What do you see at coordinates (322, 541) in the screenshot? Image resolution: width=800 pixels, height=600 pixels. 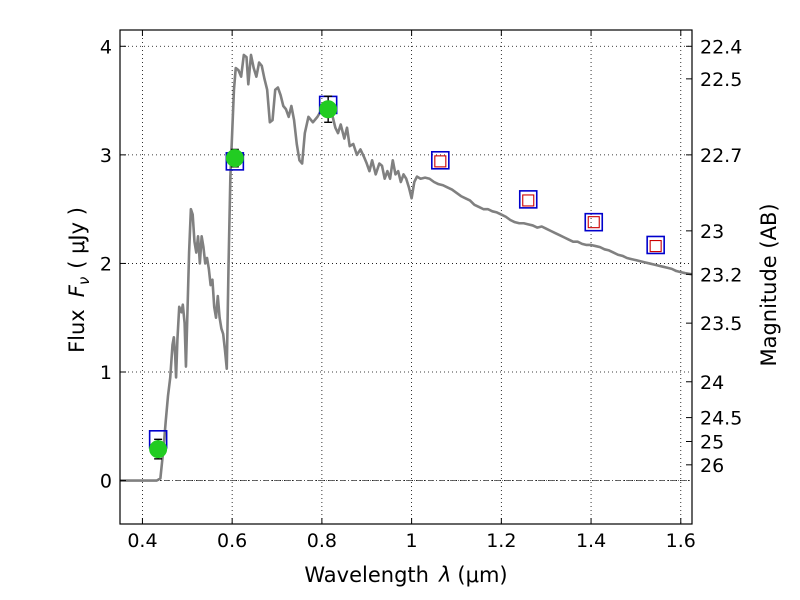 I see `x-tick-label: 0.8` at bounding box center [322, 541].